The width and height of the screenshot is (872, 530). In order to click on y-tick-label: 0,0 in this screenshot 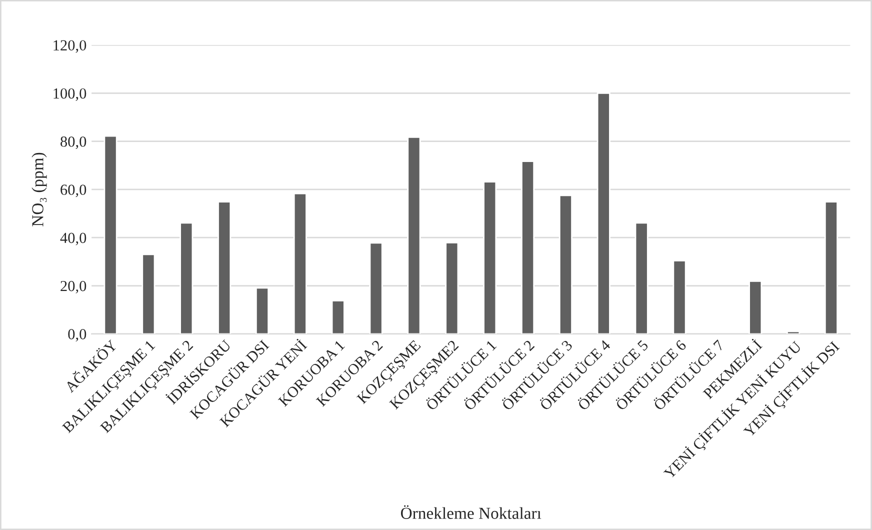, I will do `click(77, 335)`.